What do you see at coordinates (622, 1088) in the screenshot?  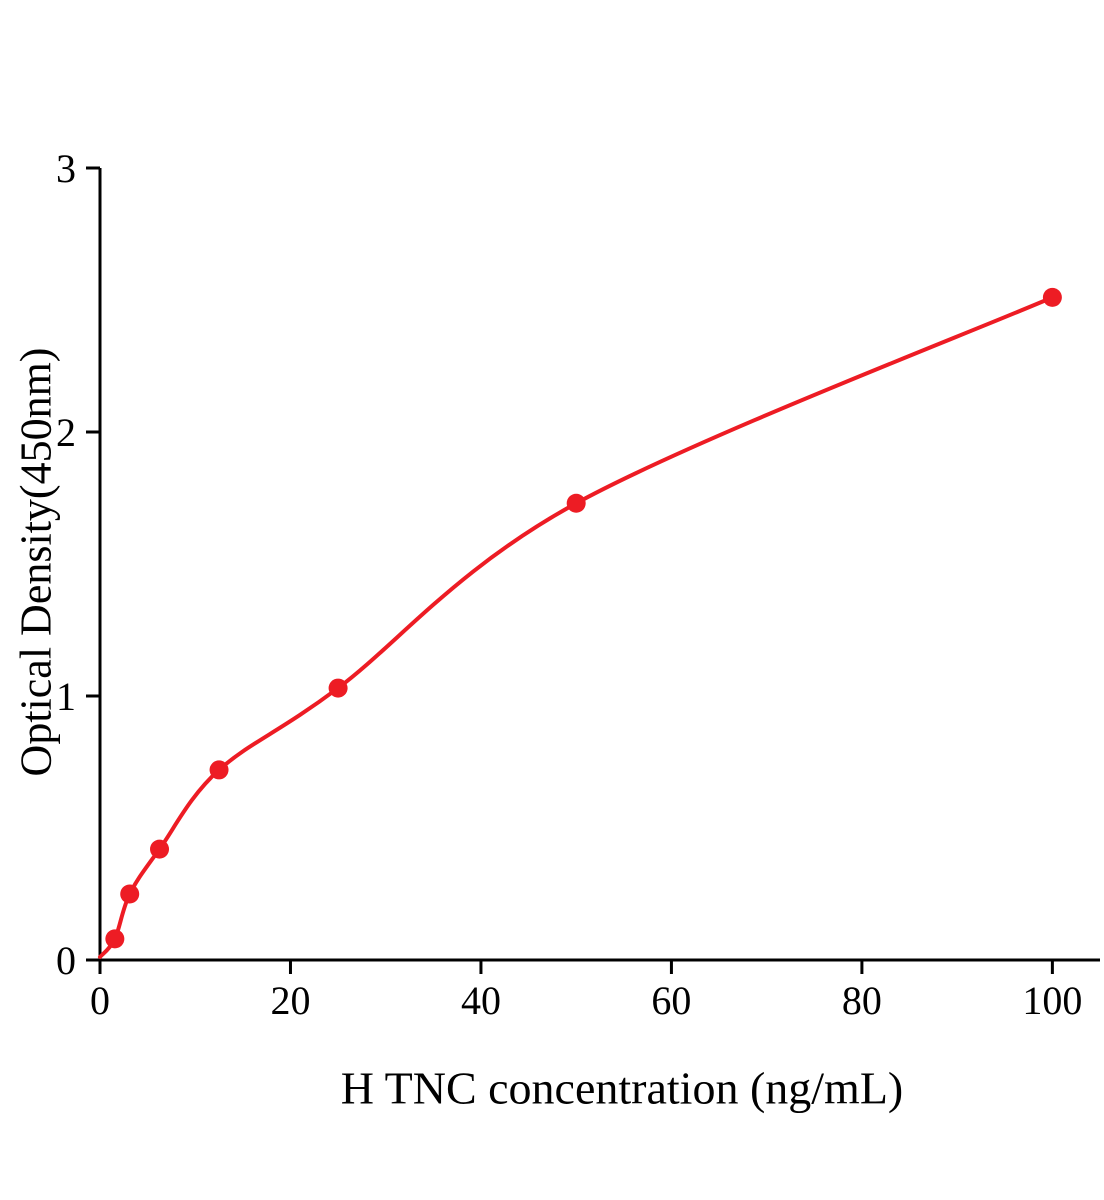 I see `x-axis-title: H TNC concentration (ng/mL)` at bounding box center [622, 1088].